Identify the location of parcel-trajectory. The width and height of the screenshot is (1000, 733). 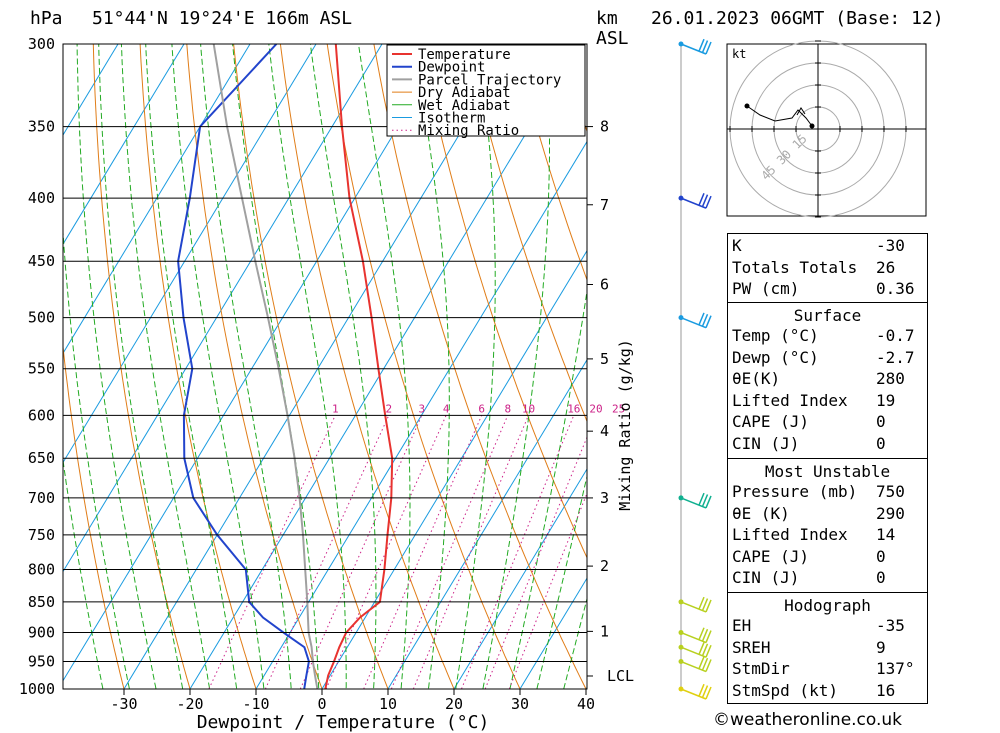
(265, 366).